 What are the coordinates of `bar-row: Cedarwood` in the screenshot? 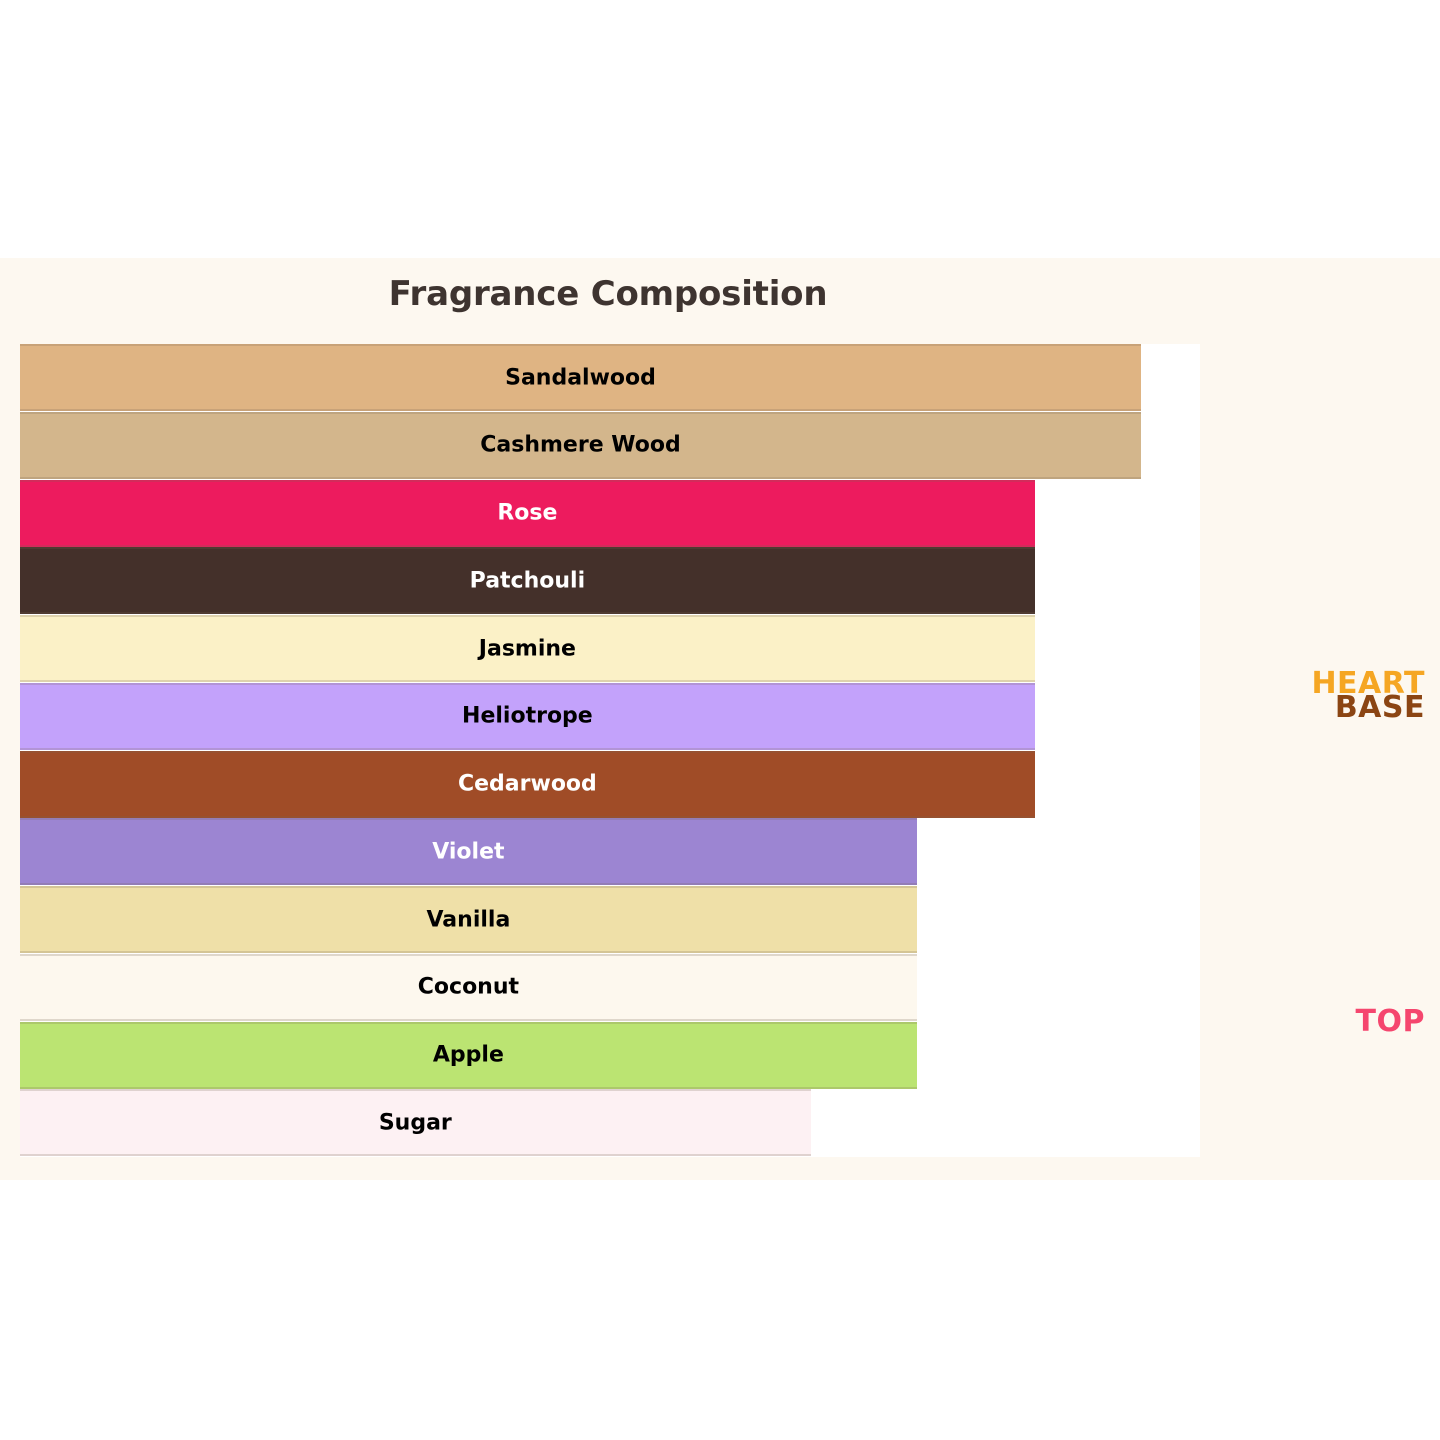 It's located at (610, 784).